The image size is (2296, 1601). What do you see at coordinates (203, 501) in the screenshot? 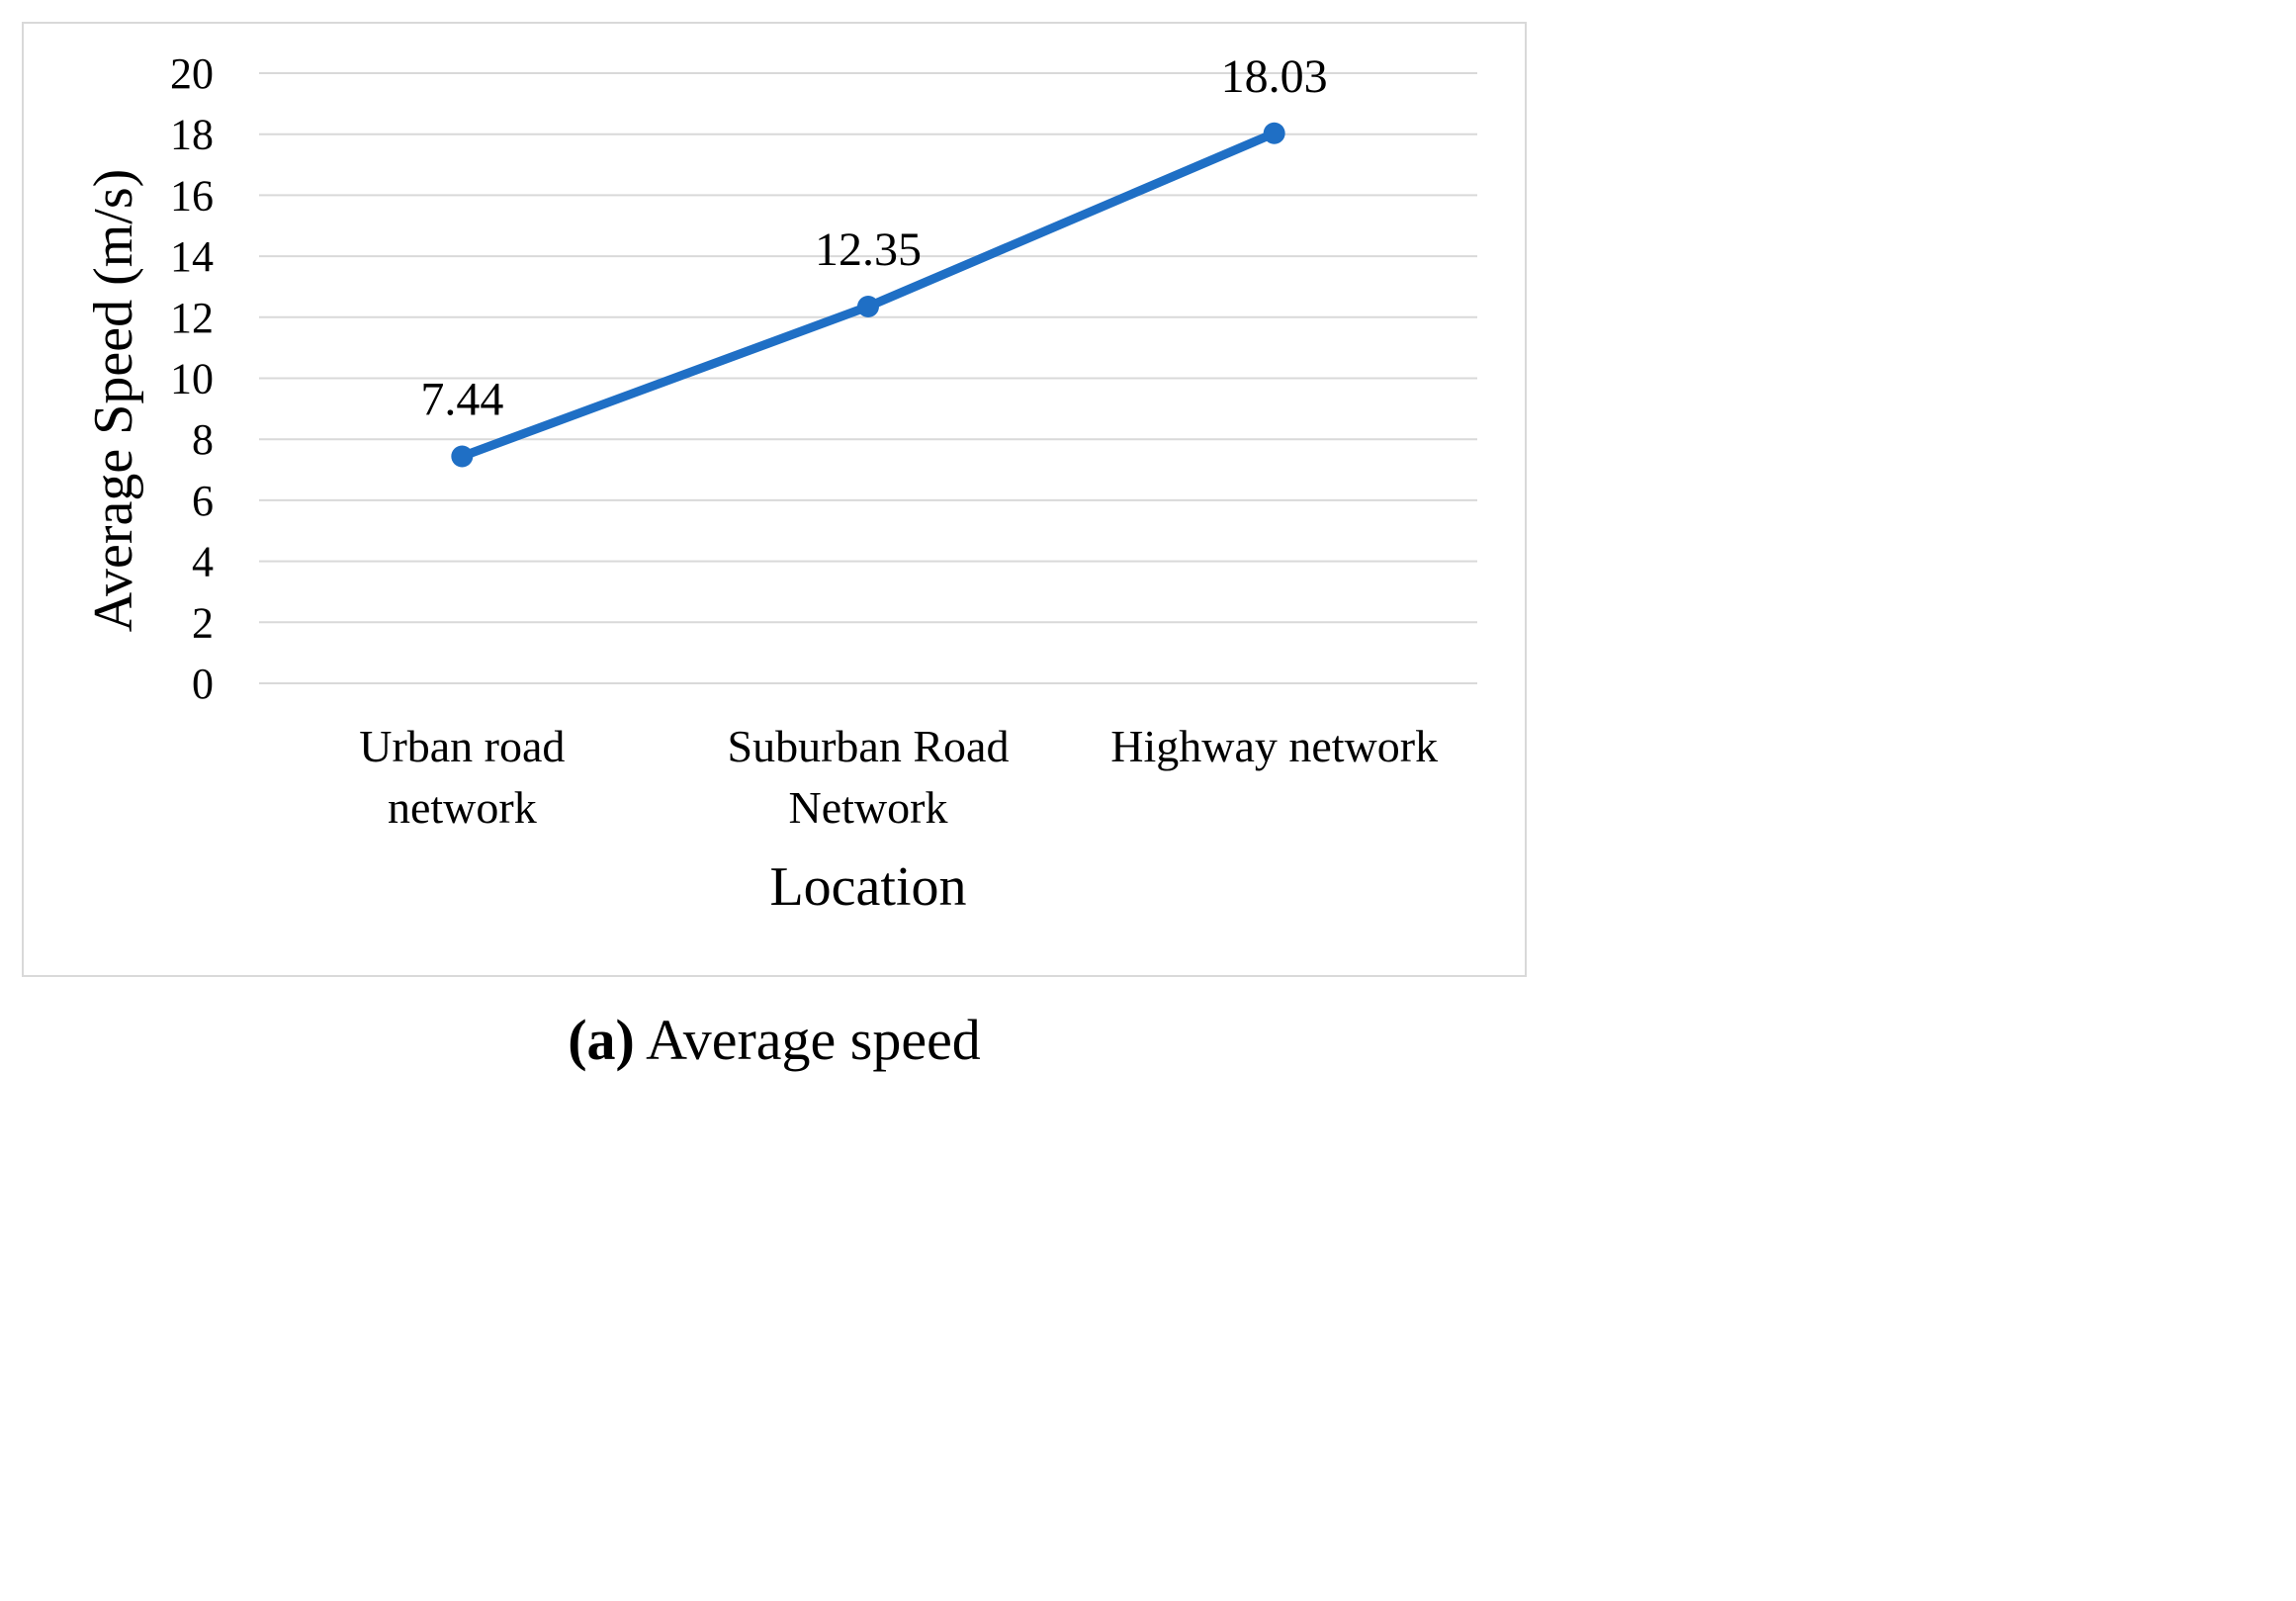
I see `y-tick-label: 6` at bounding box center [203, 501].